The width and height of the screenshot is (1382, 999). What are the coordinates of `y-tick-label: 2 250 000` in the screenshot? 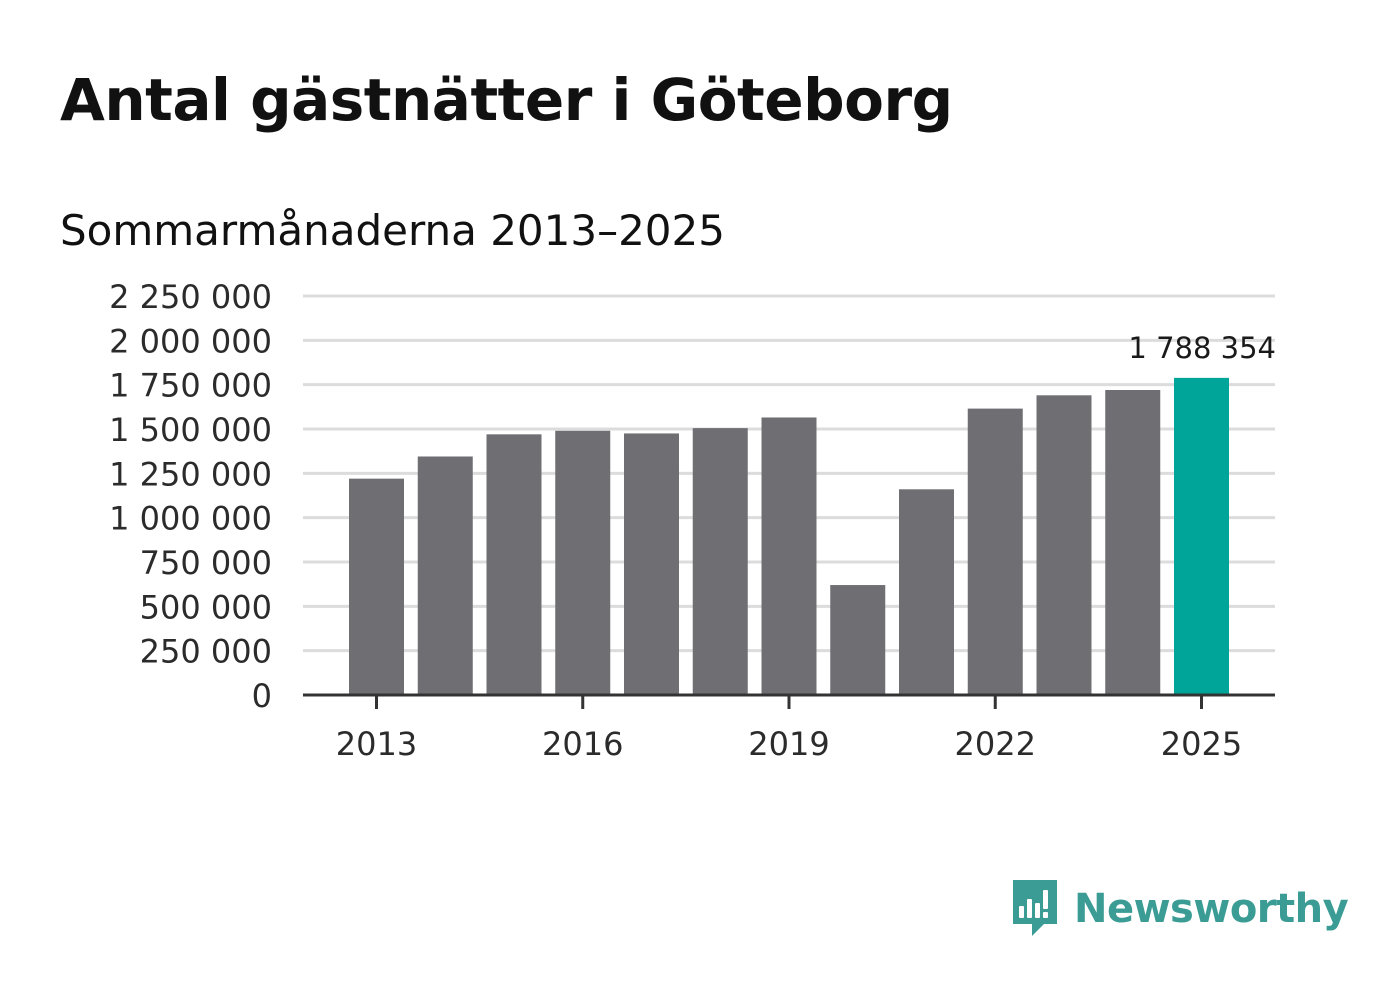 It's located at (190, 297).